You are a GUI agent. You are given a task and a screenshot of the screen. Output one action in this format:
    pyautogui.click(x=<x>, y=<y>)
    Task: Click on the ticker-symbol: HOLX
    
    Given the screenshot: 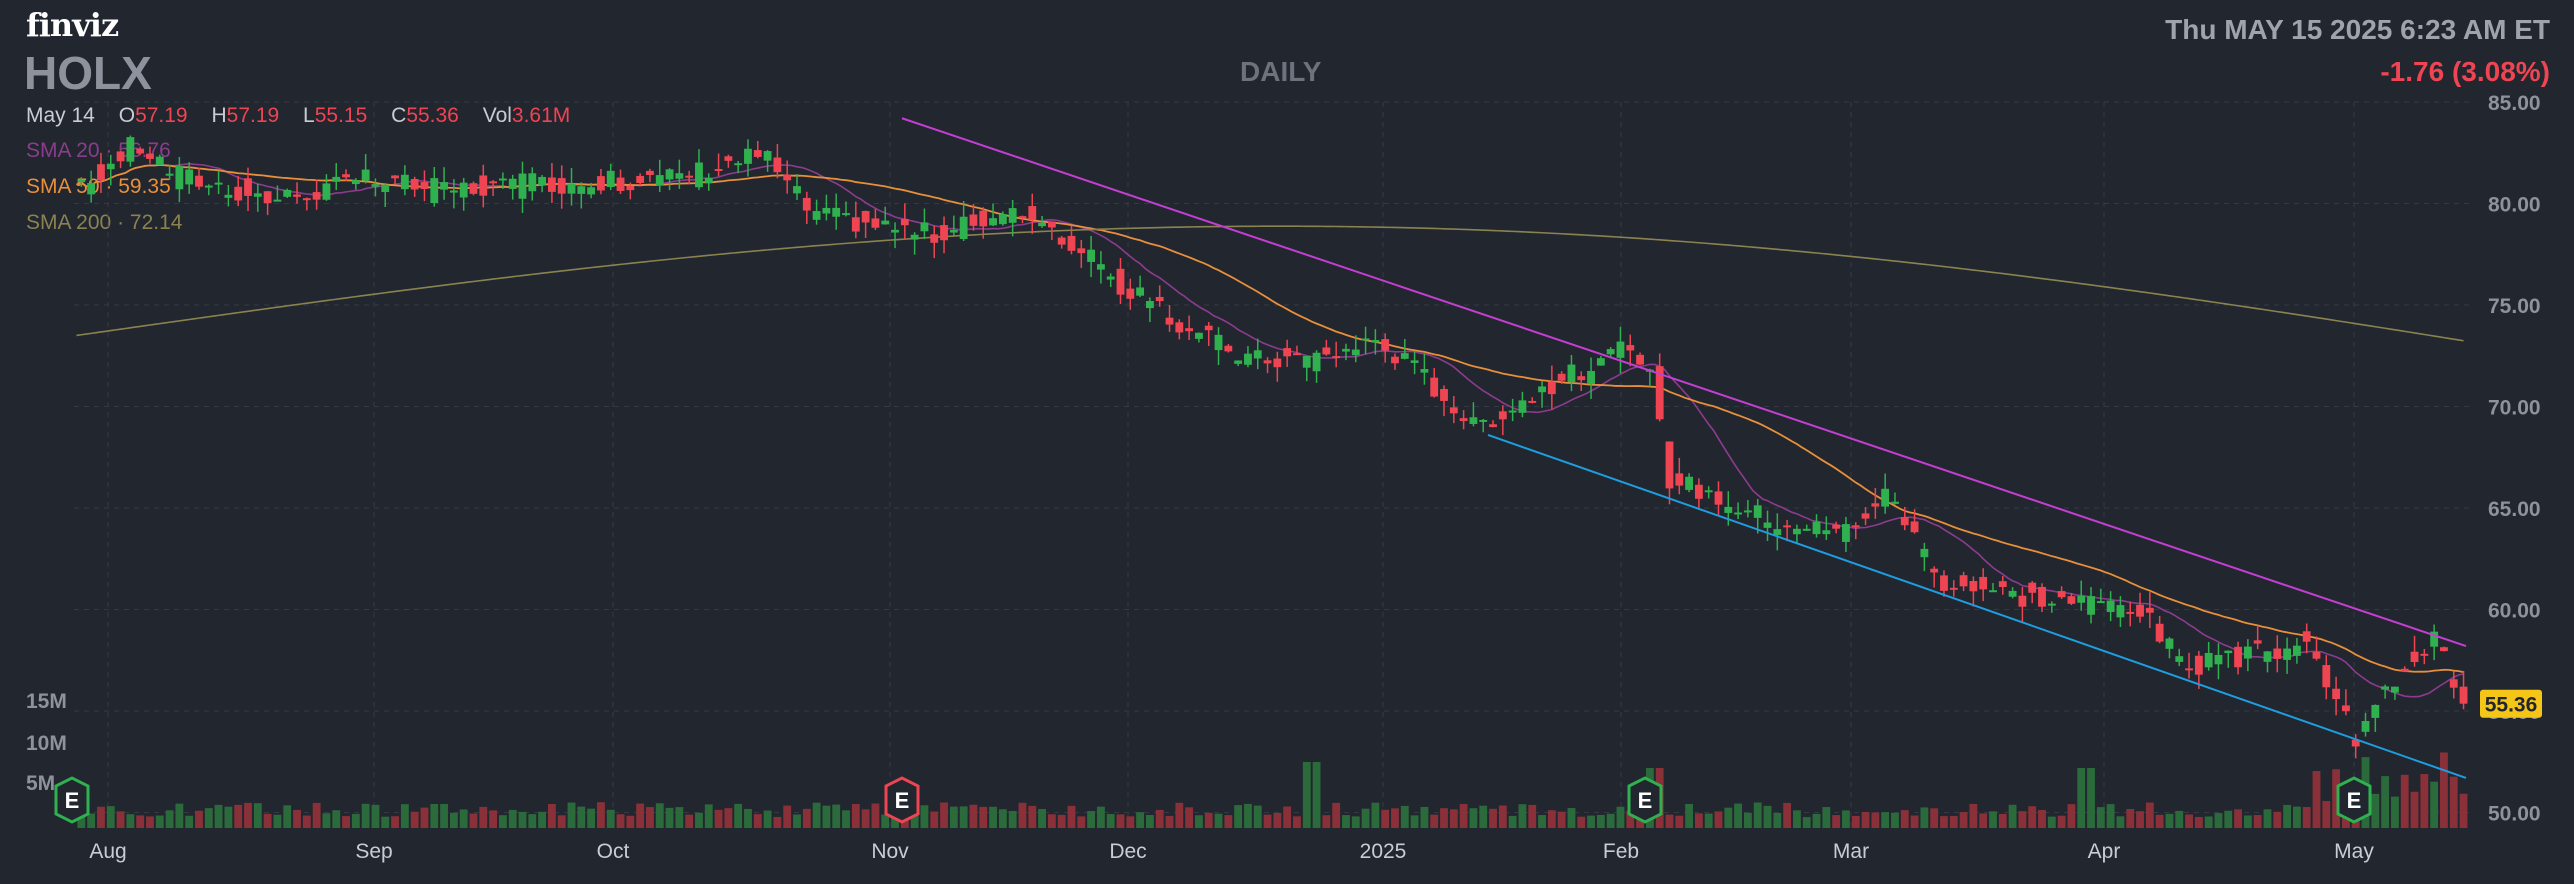 What is the action you would take?
    pyautogui.click(x=88, y=73)
    